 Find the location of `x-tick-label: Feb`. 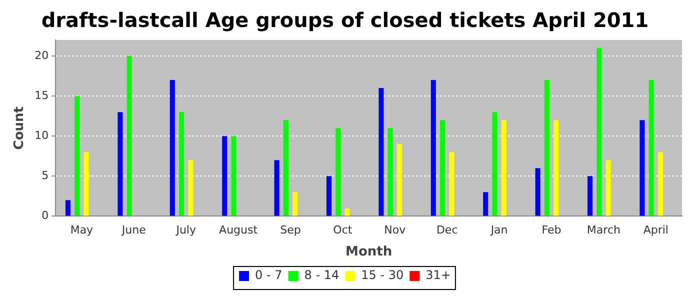

x-tick-label: Feb is located at coordinates (552, 230).